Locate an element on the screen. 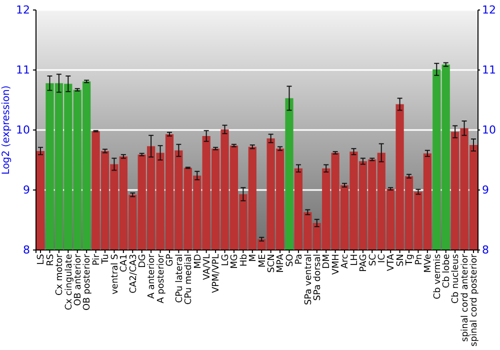 This screenshot has width=500, height=350. x-tick-label: PAG is located at coordinates (364, 263).